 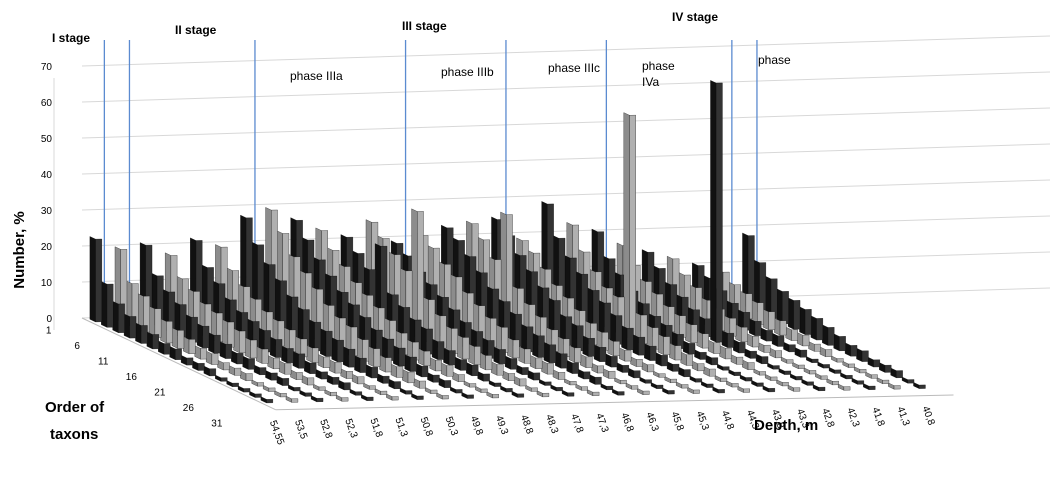 I want to click on stage-label: IV stage, so click(x=695, y=17).